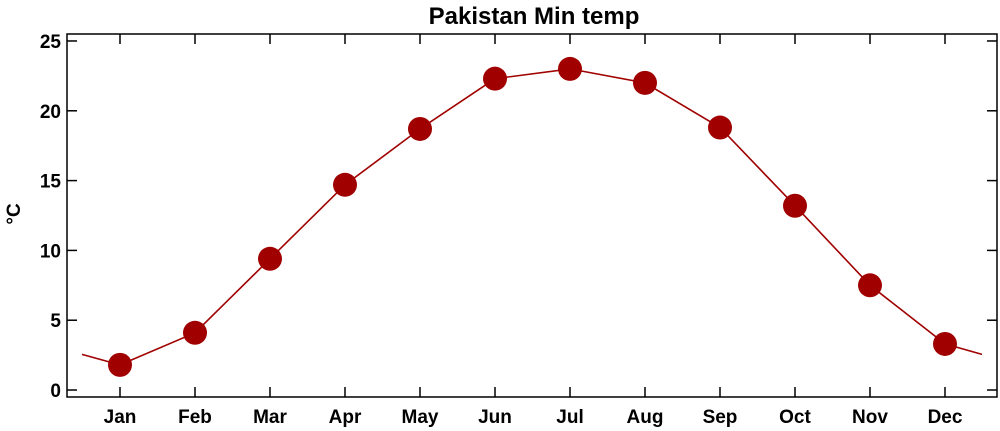 The width and height of the screenshot is (1000, 431). I want to click on y-tick-label: 5, so click(55, 321).